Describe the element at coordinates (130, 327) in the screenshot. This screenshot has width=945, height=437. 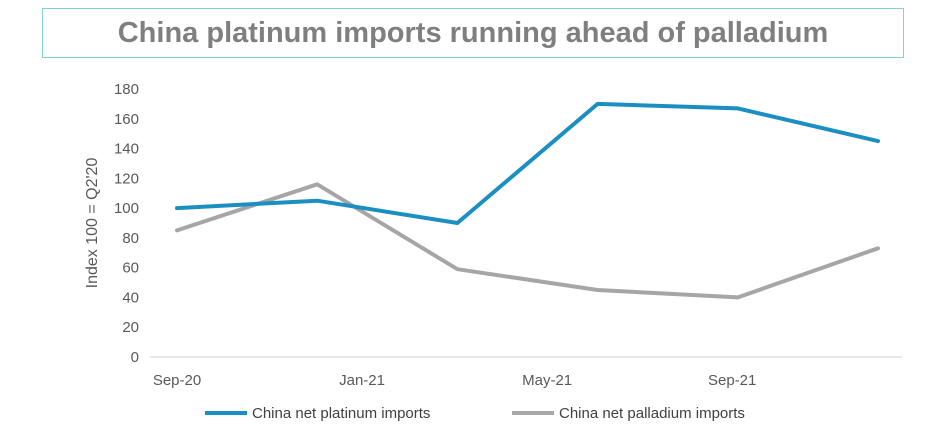
I see `y-tick-label: 20` at that location.